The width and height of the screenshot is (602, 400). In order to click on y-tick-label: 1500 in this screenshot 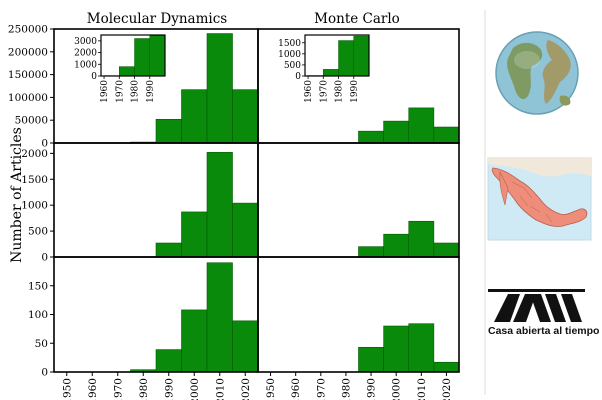, I will do `click(34, 180)`.